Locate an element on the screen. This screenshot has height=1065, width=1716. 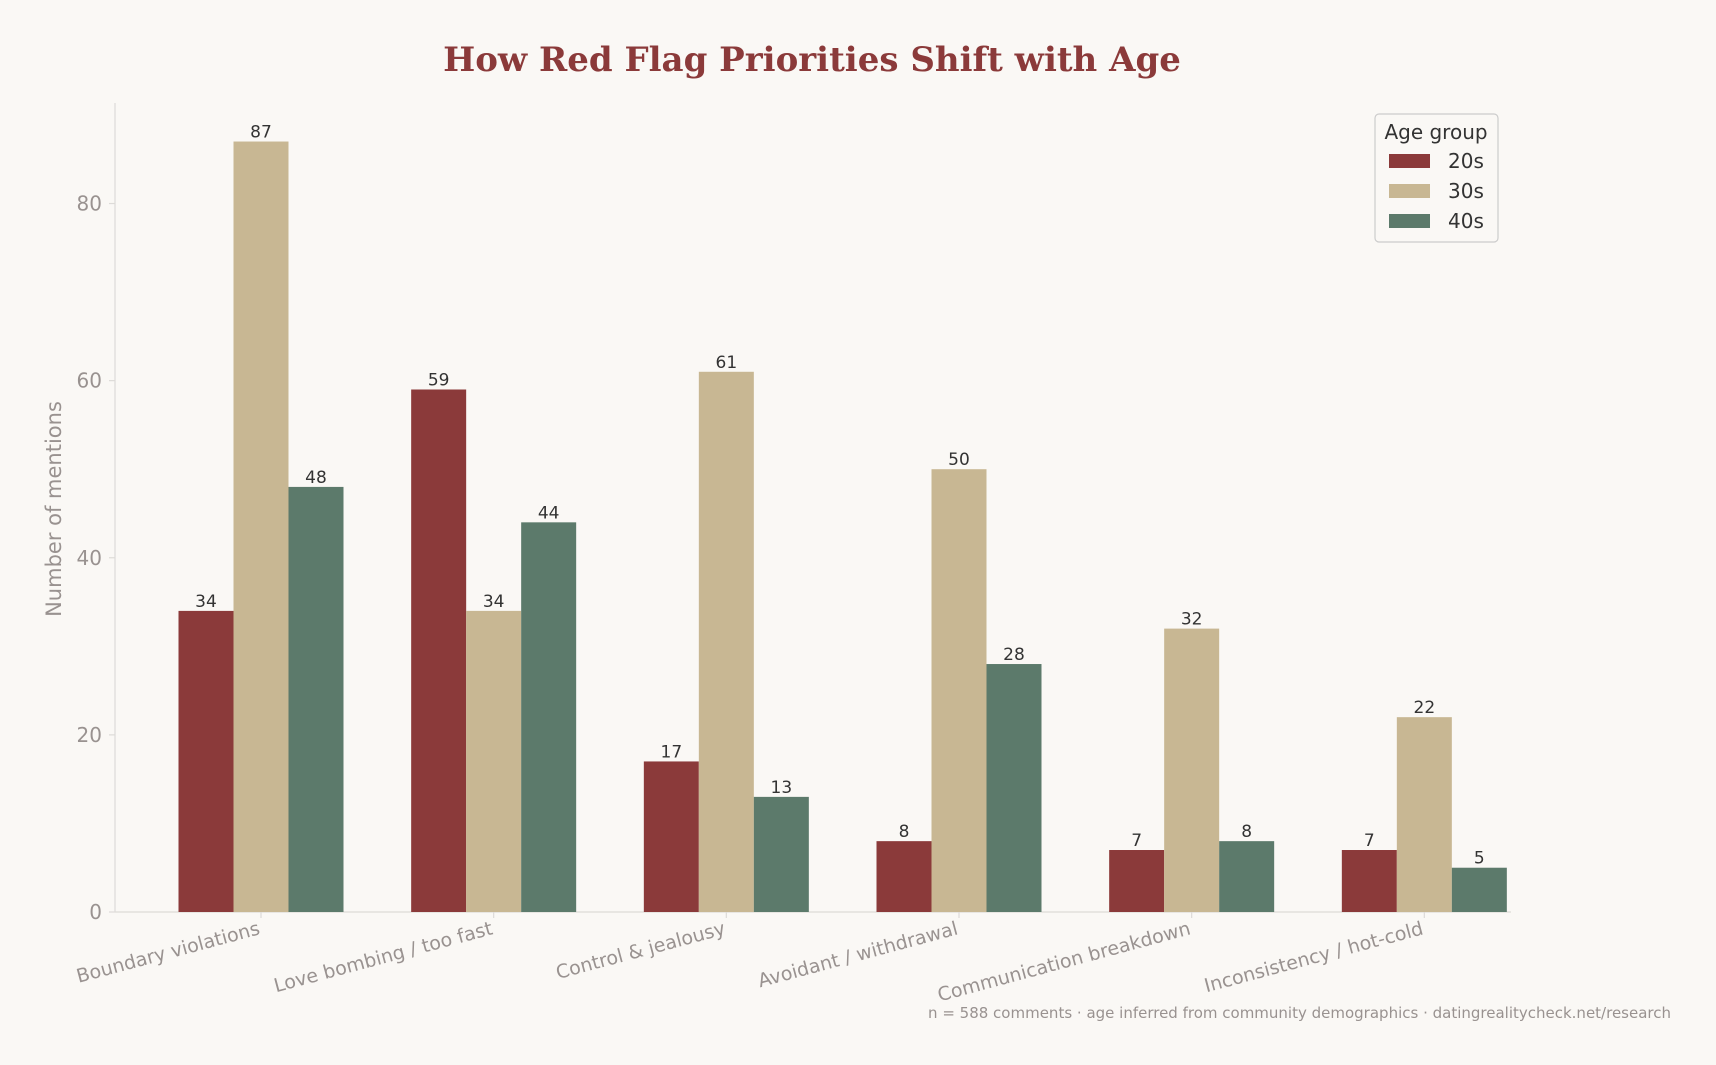
legend-label: 30s is located at coordinates (1466, 191).